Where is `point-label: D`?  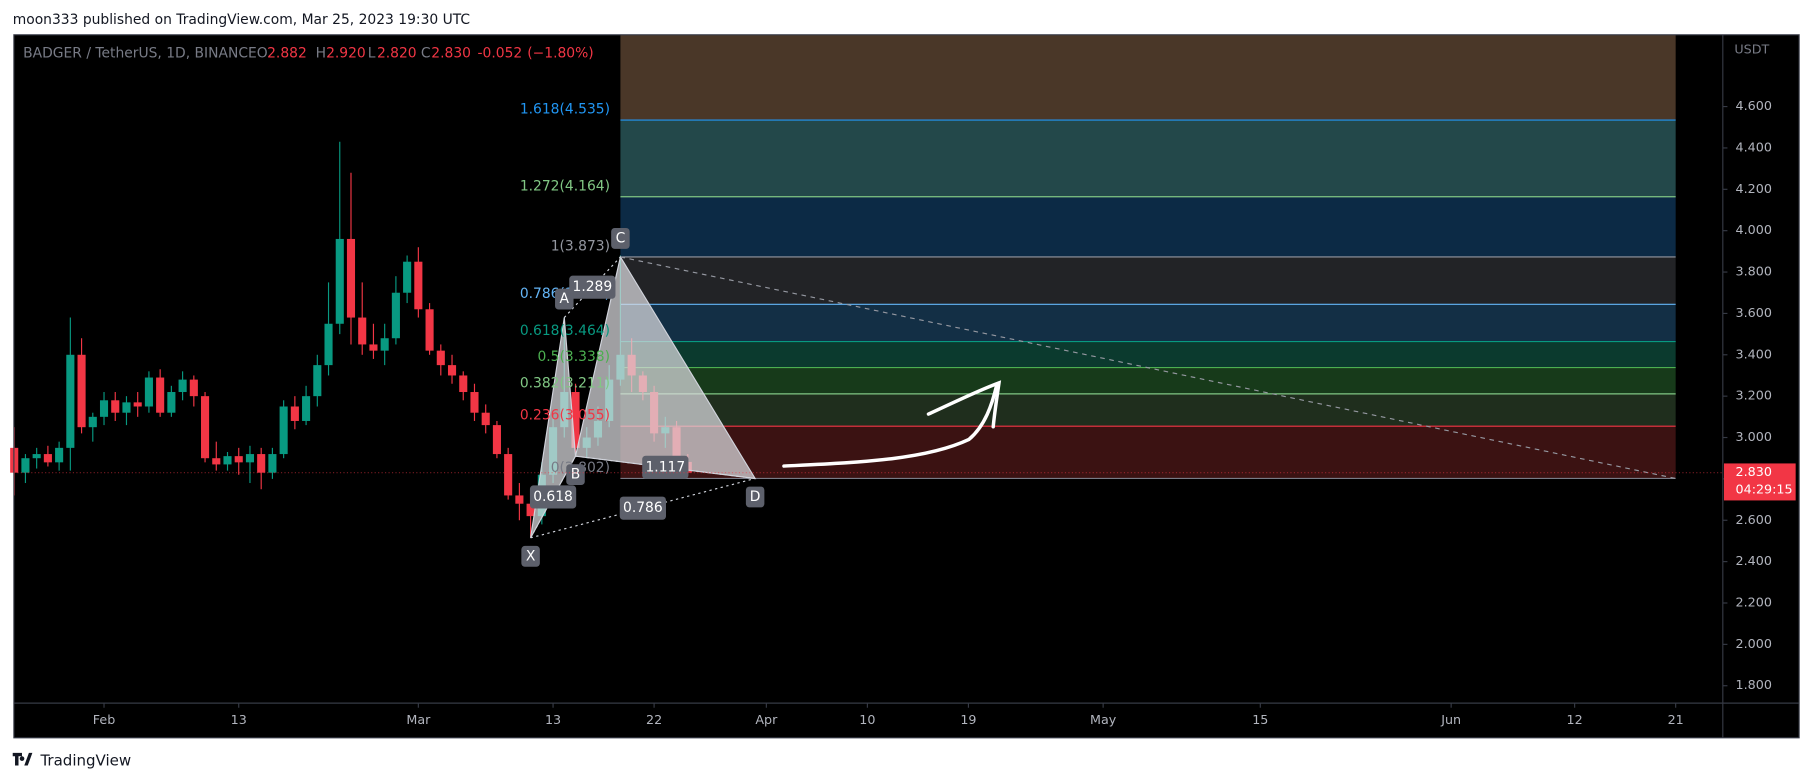
point-label: D is located at coordinates (755, 497).